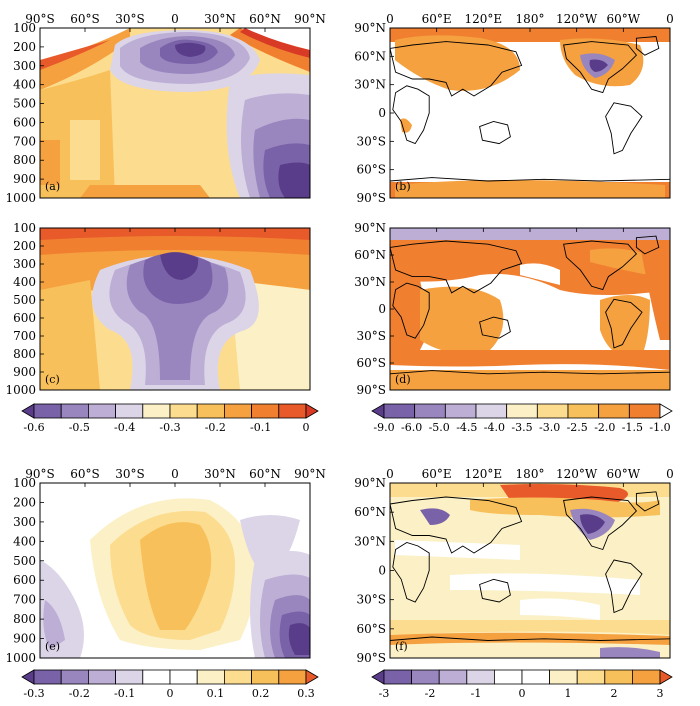 The width and height of the screenshot is (700, 706). What do you see at coordinates (24, 141) in the screenshot?
I see `y-tick-label-a-6: 700` at bounding box center [24, 141].